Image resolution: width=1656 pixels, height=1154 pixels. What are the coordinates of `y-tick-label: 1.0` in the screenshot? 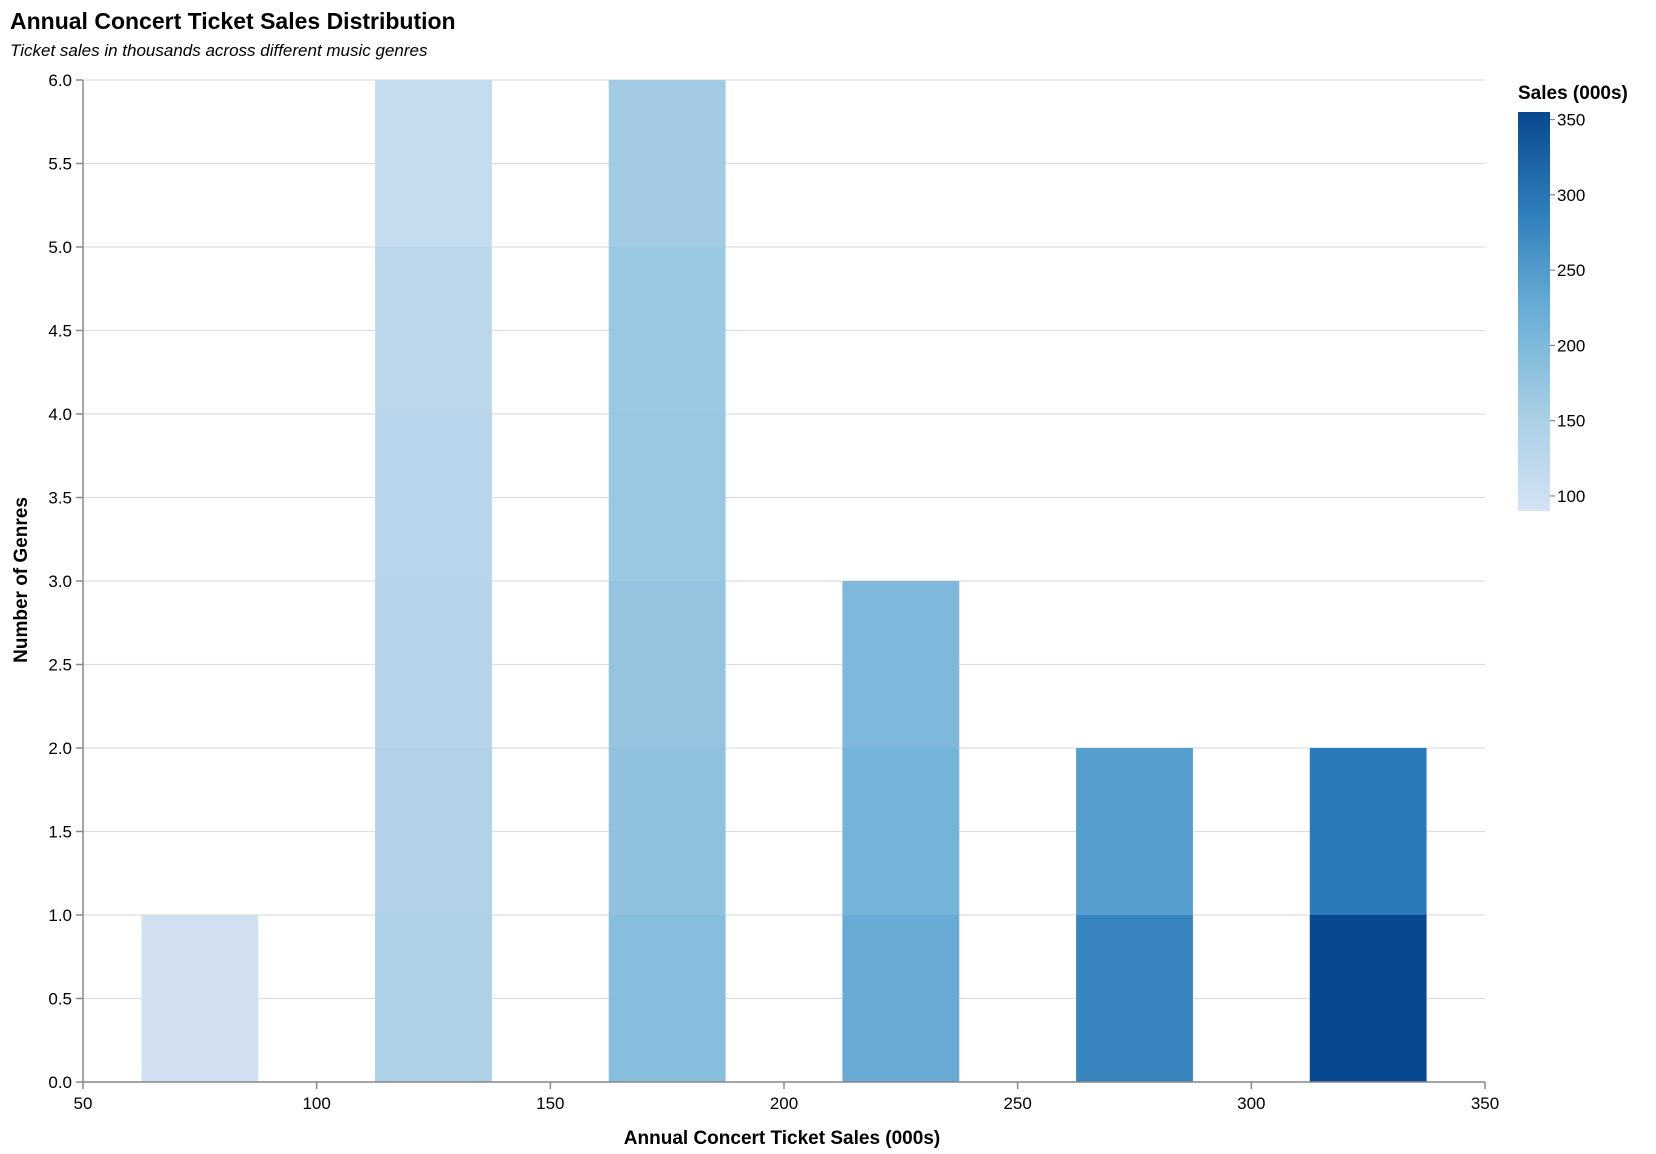 It's located at (60, 915).